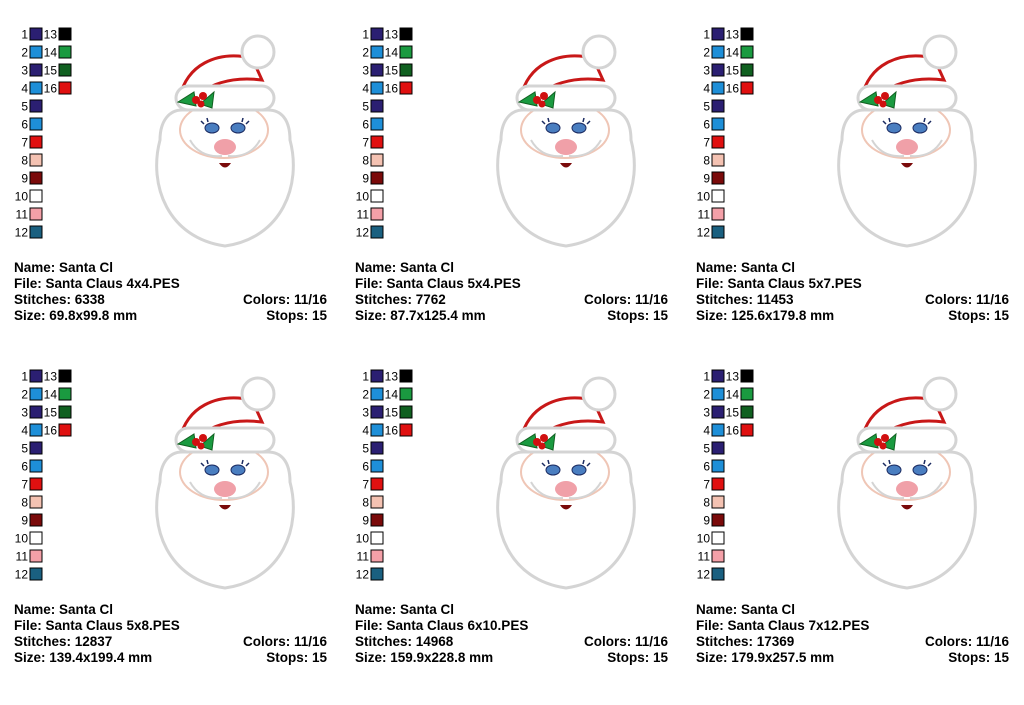  Describe the element at coordinates (765, 315) in the screenshot. I see `design-size: Size: 125.6x179.8 mm` at that location.